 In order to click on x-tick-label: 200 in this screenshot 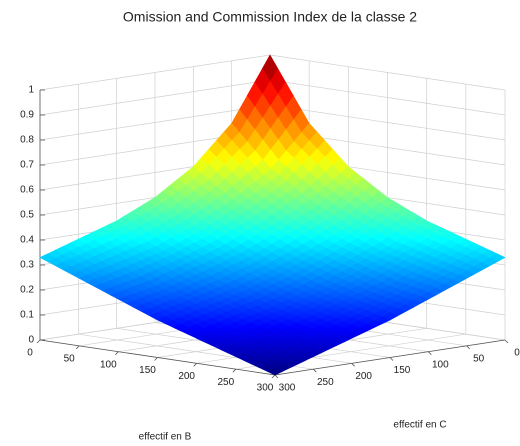, I will do `click(186, 376)`.